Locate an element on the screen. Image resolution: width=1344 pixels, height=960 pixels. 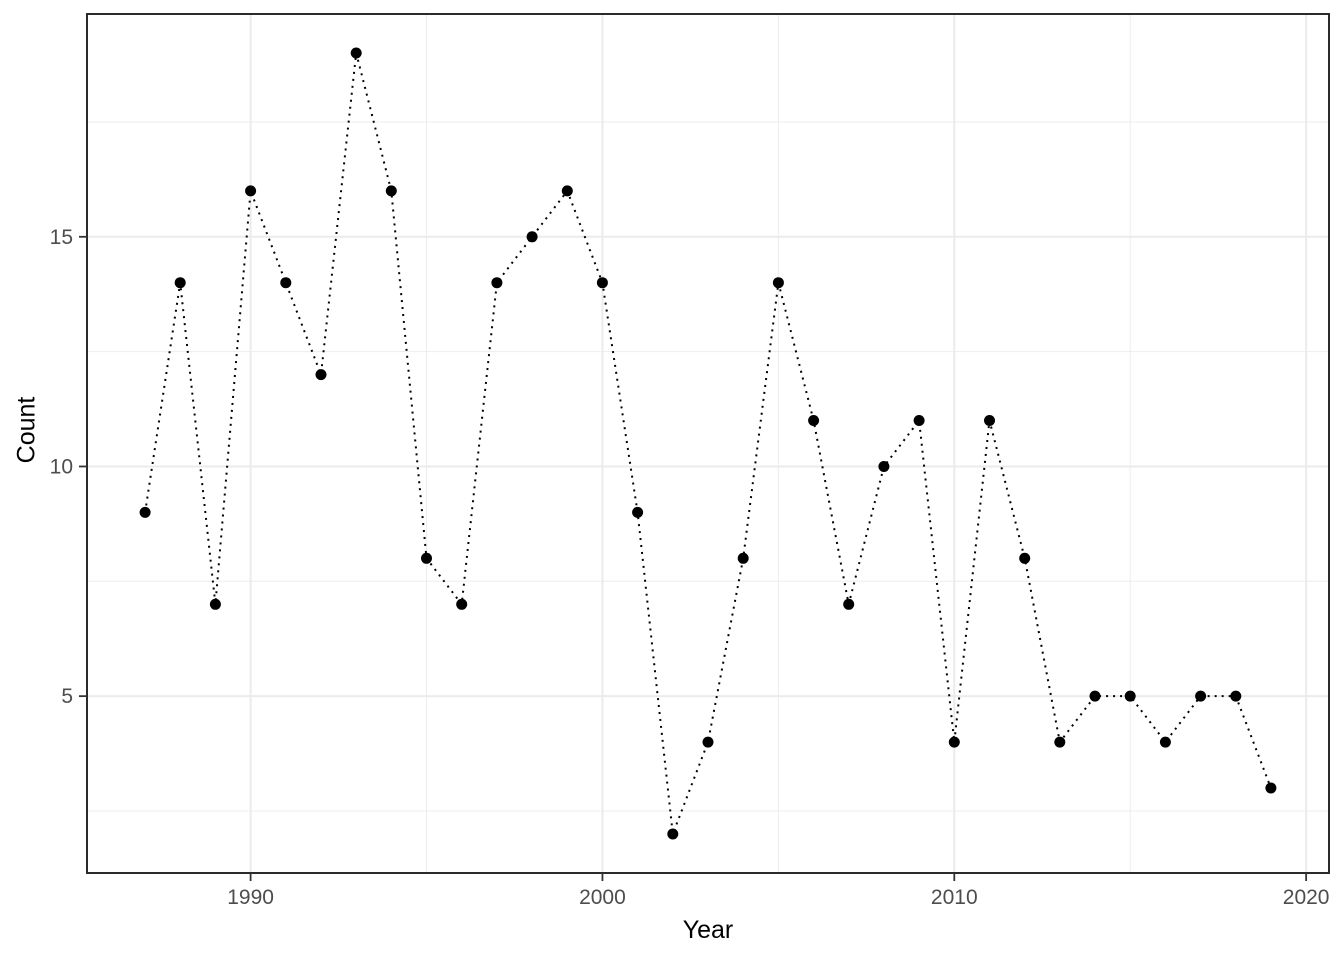
y-tick-label: 10 is located at coordinates (61, 466).